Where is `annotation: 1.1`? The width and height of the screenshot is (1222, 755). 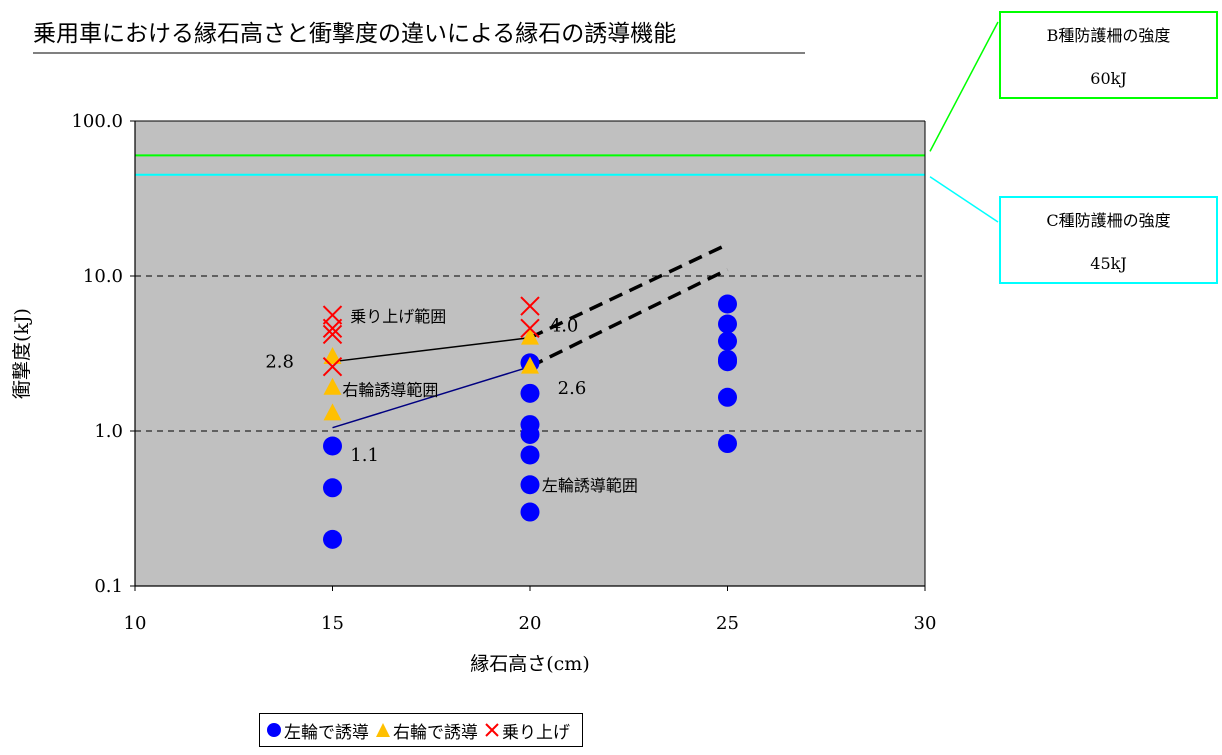 annotation: 1.1 is located at coordinates (364, 455).